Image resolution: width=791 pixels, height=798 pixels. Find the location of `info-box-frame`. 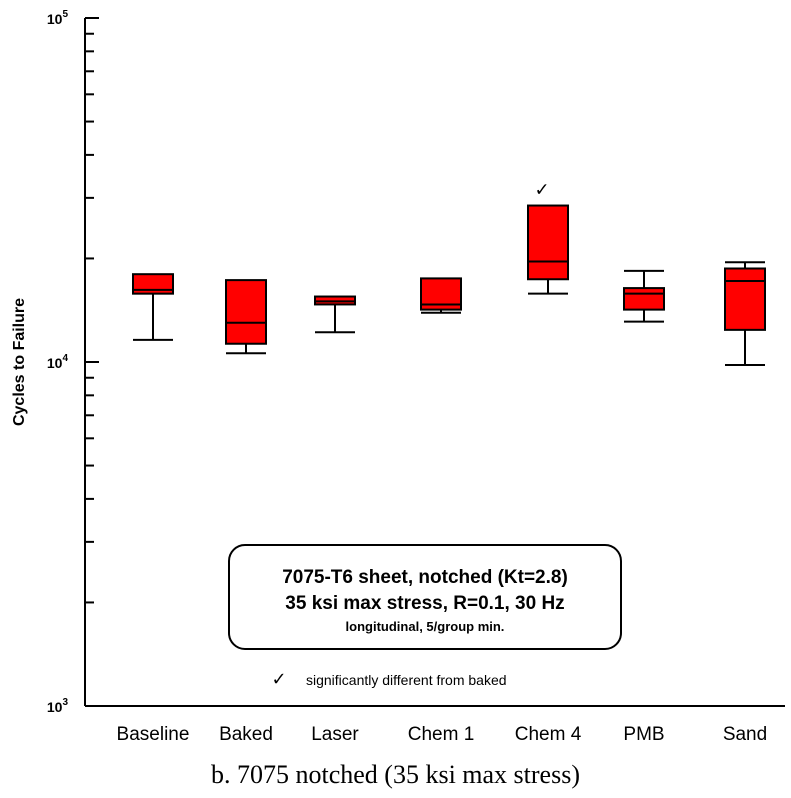

info-box-frame is located at coordinates (425, 597).